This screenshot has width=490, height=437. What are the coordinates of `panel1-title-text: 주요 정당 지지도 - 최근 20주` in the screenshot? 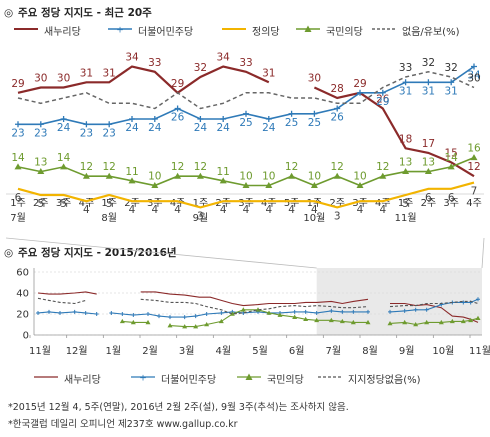 It's located at (85, 13).